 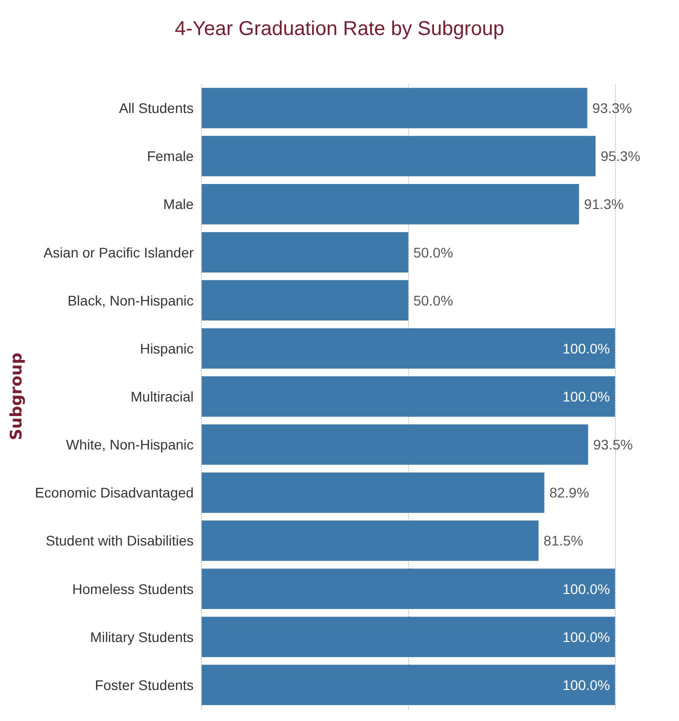 I want to click on data-label: 93.3%, so click(x=612, y=108).